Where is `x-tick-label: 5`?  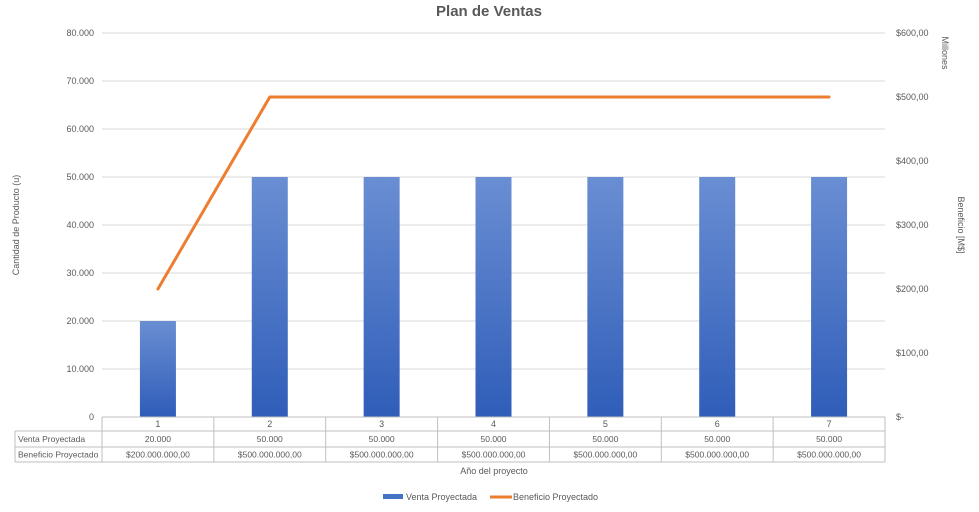
x-tick-label: 5 is located at coordinates (605, 424).